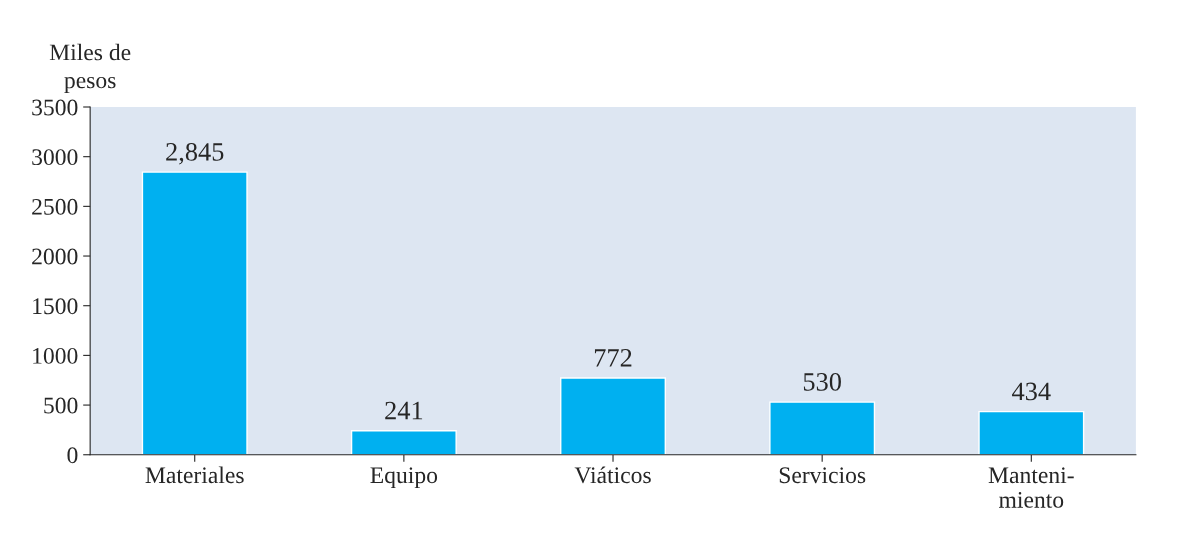  Describe the element at coordinates (90, 68) in the screenshot. I see `y-axis-title: Miles de pesos` at that location.